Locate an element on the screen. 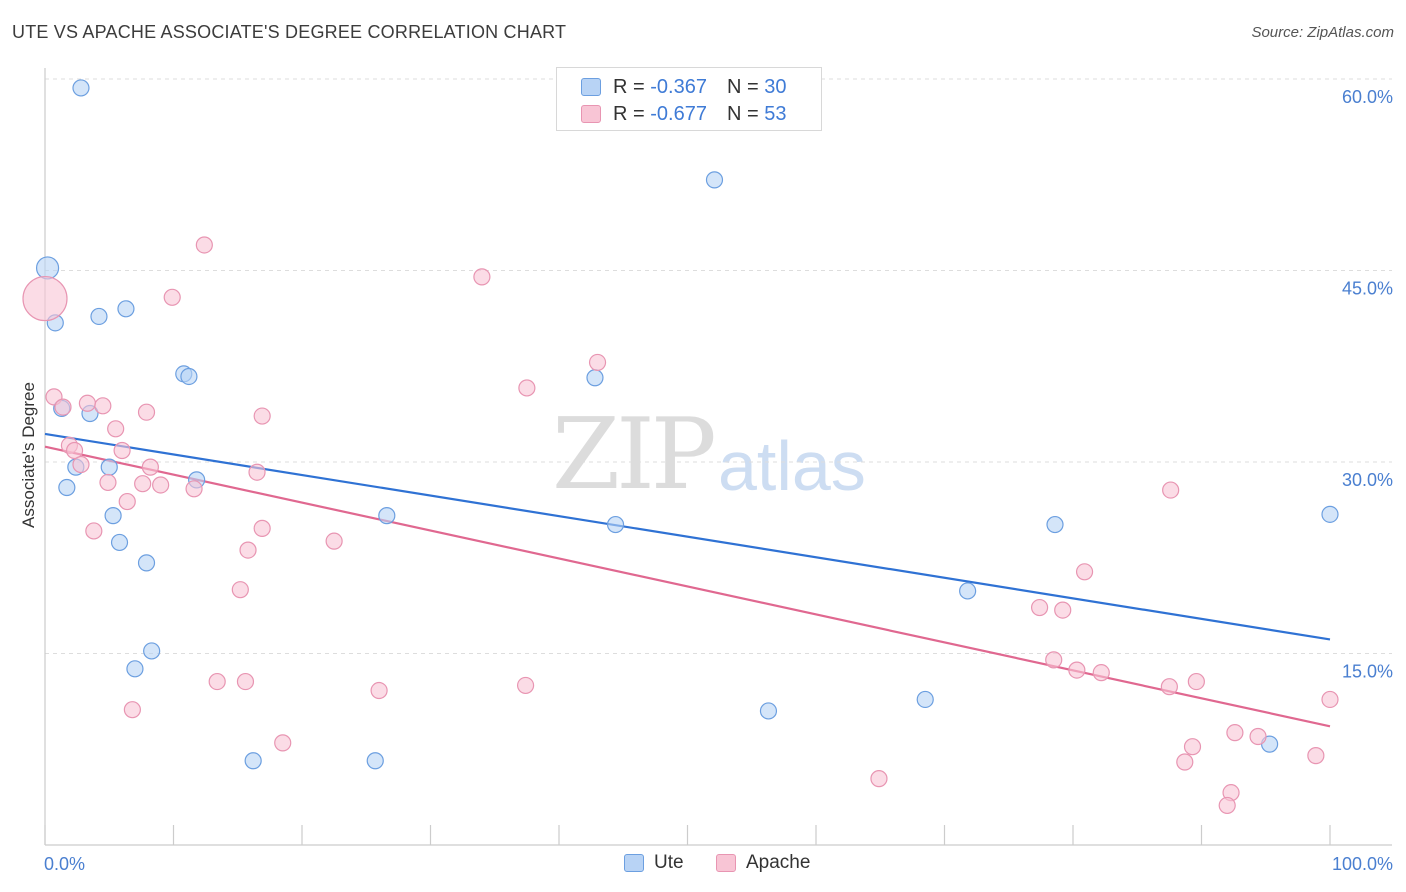  stats-legend: R = -0.367 N = 30 R = -0.677 N = 53 is located at coordinates (689, 99).